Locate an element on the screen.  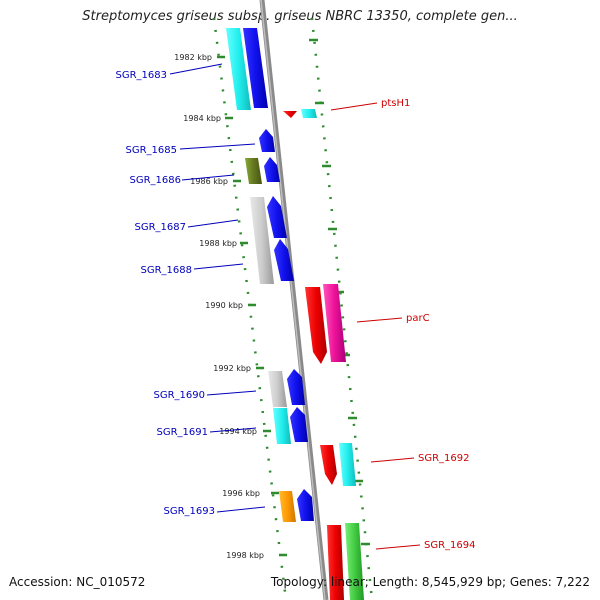
gene-sgr1692 is located at coordinates (328, 465).